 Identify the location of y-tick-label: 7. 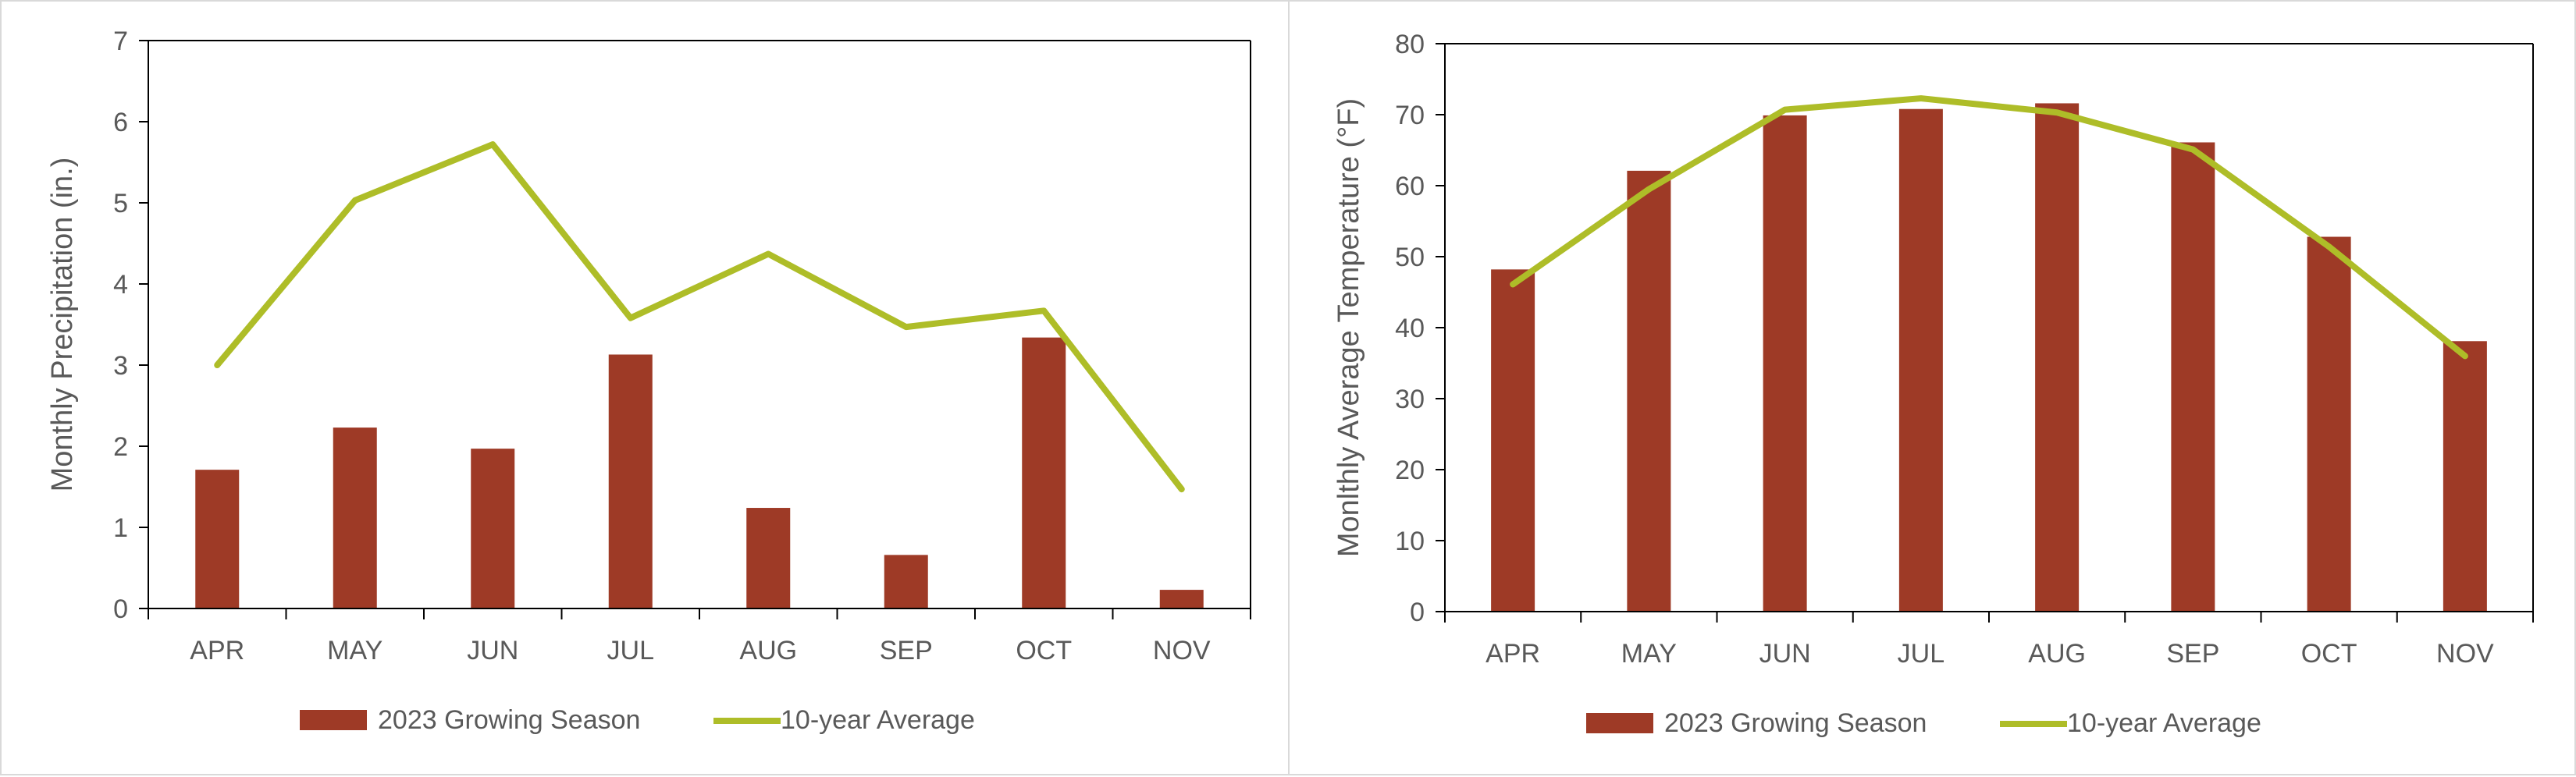
(120, 42).